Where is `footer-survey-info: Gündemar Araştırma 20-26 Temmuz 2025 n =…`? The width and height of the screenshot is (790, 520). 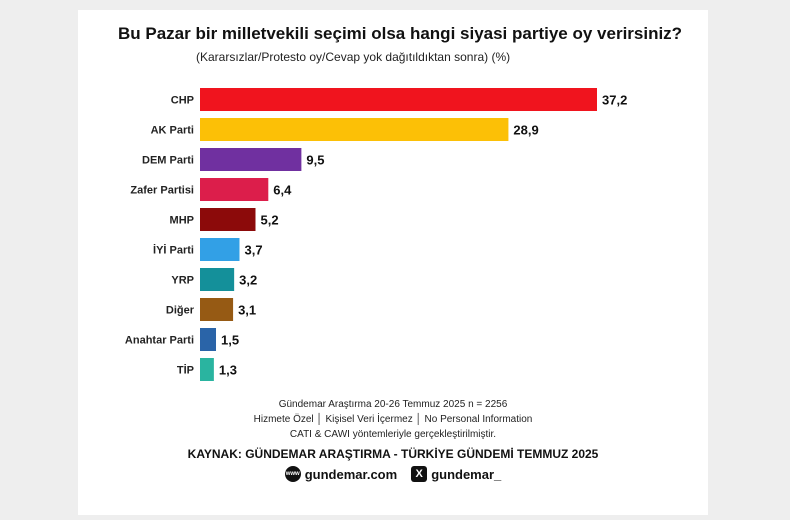 footer-survey-info: Gündemar Araştırma 20-26 Temmuz 2025 n =… is located at coordinates (393, 404).